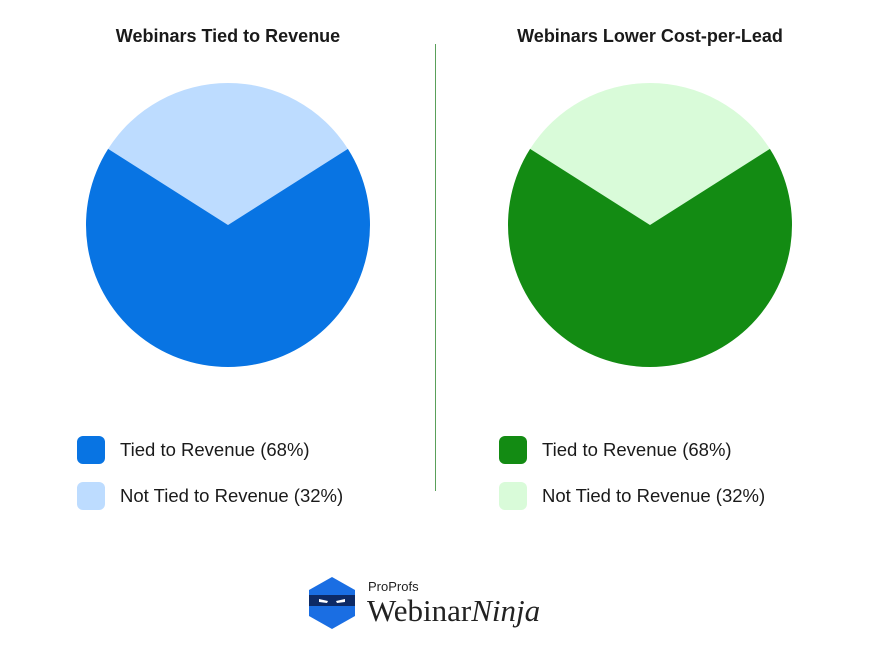 Image resolution: width=885 pixels, height=662 pixels. I want to click on logo-brand-small: ProProfs, so click(393, 586).